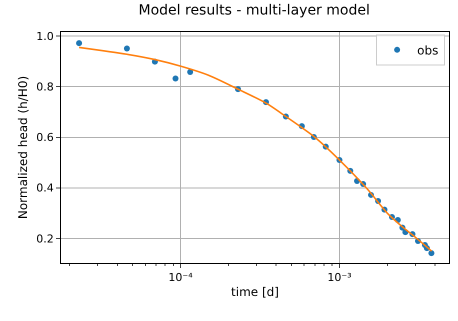  What do you see at coordinates (181, 277) in the screenshot?
I see `x-tick-label: 10⁻⁴` at bounding box center [181, 277].